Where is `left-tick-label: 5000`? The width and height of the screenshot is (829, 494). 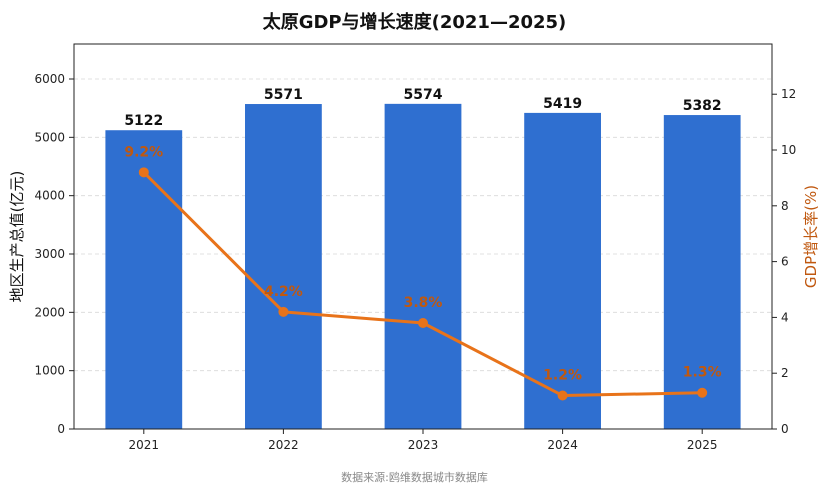 left-tick-label: 5000 is located at coordinates (49, 137).